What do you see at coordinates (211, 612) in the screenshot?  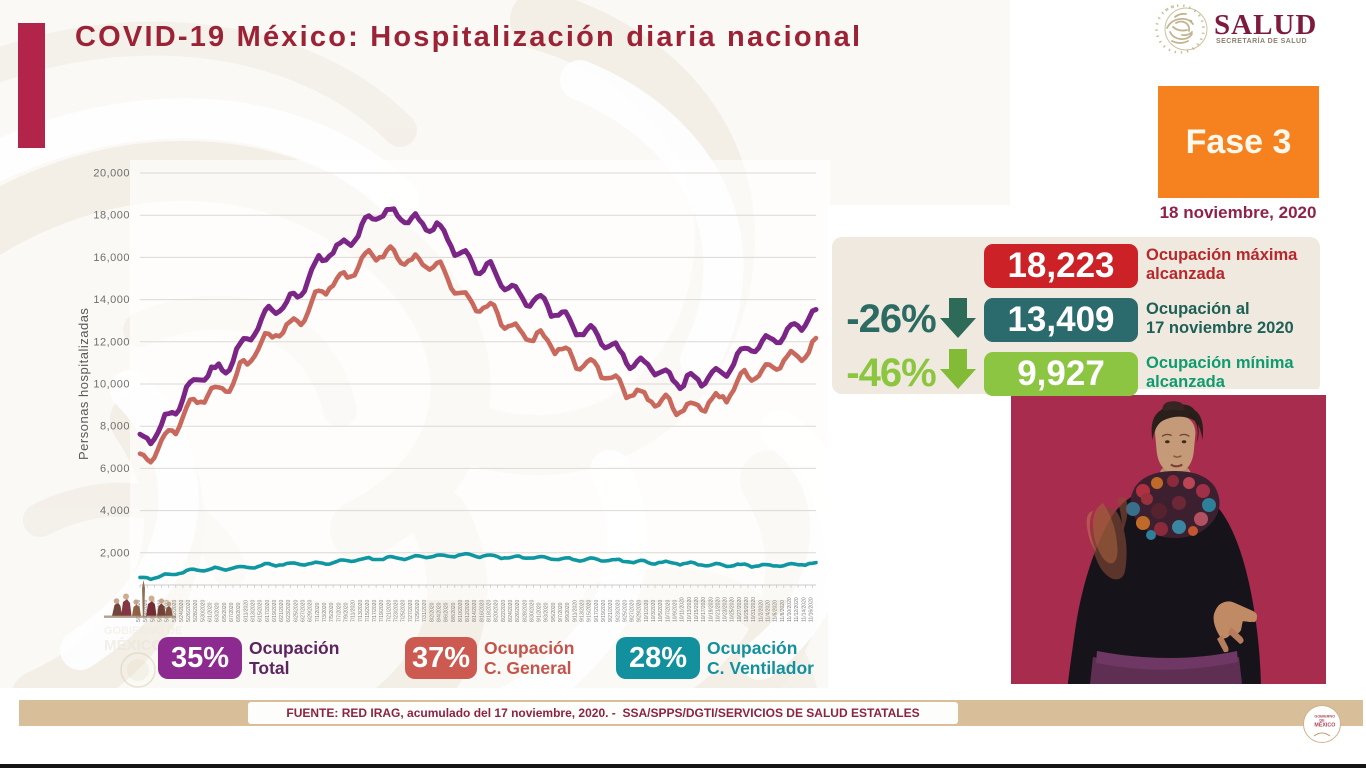 I see `svg-text: 6/1/2020` at bounding box center [211, 612].